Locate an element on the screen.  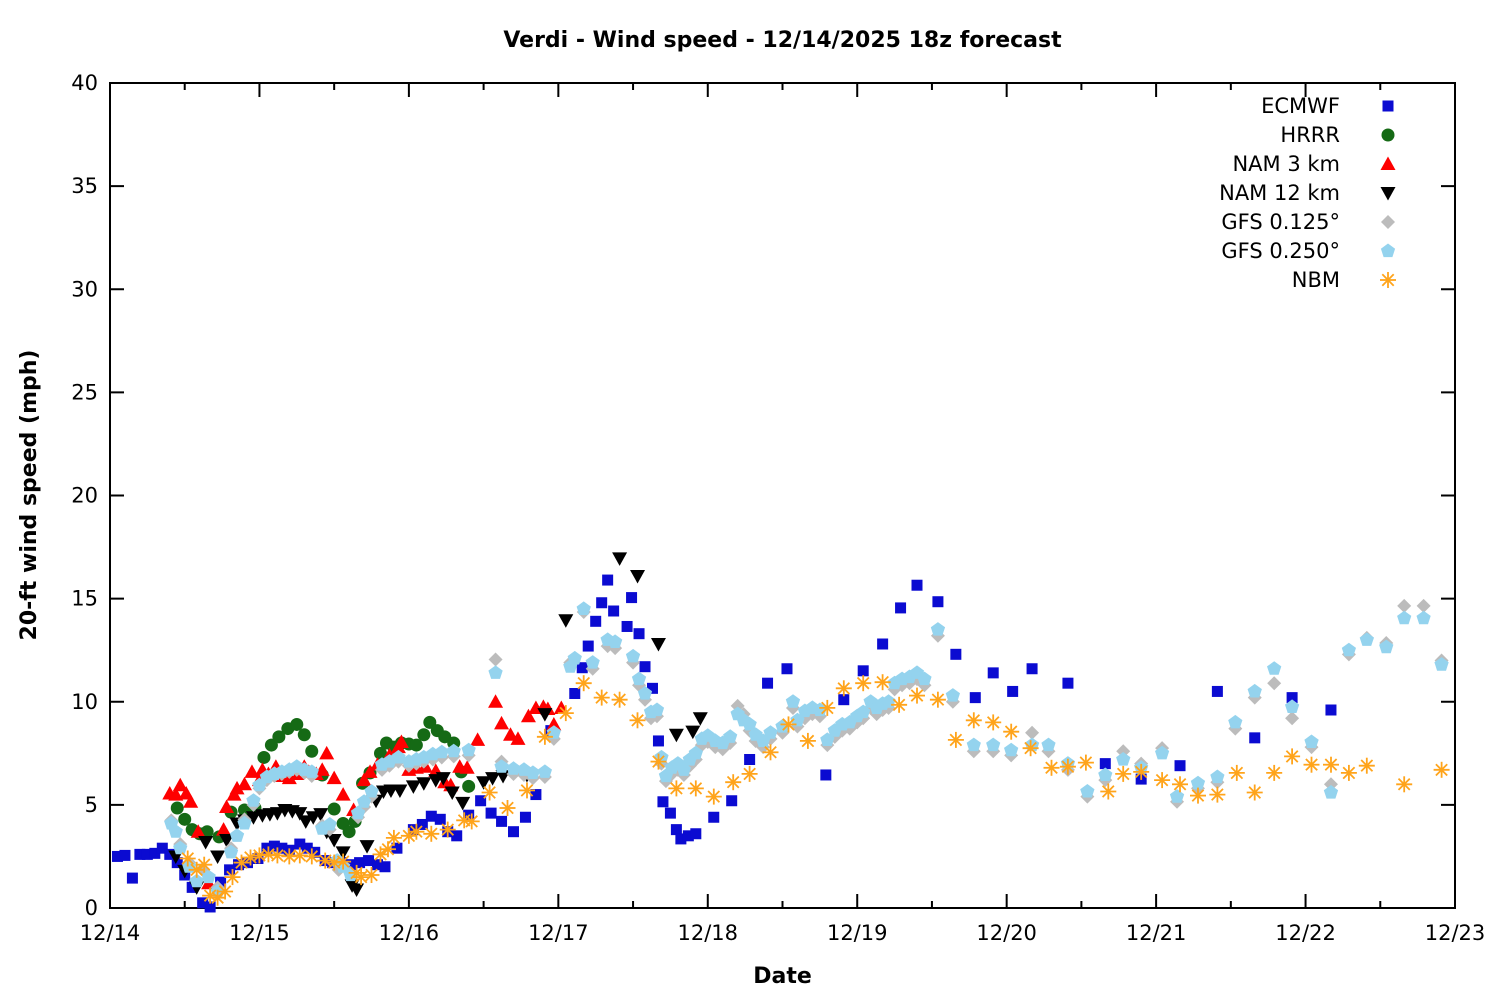
y-tick-label: 40 is located at coordinates (84, 83).